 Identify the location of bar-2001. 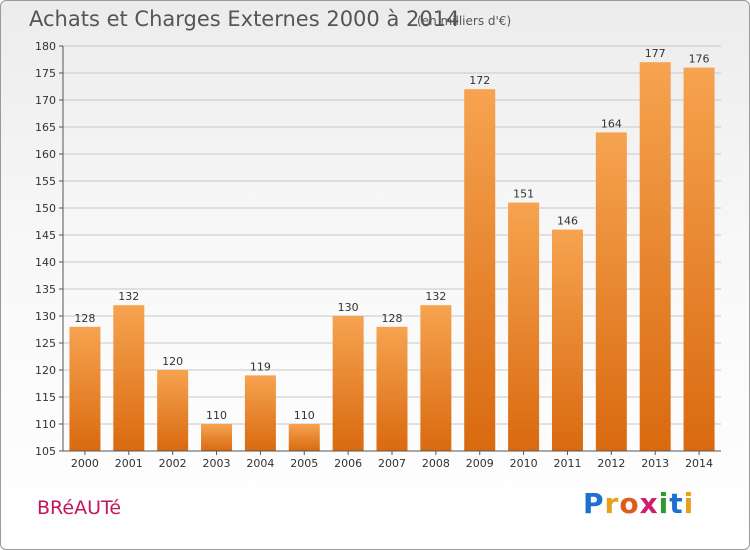
(129, 378).